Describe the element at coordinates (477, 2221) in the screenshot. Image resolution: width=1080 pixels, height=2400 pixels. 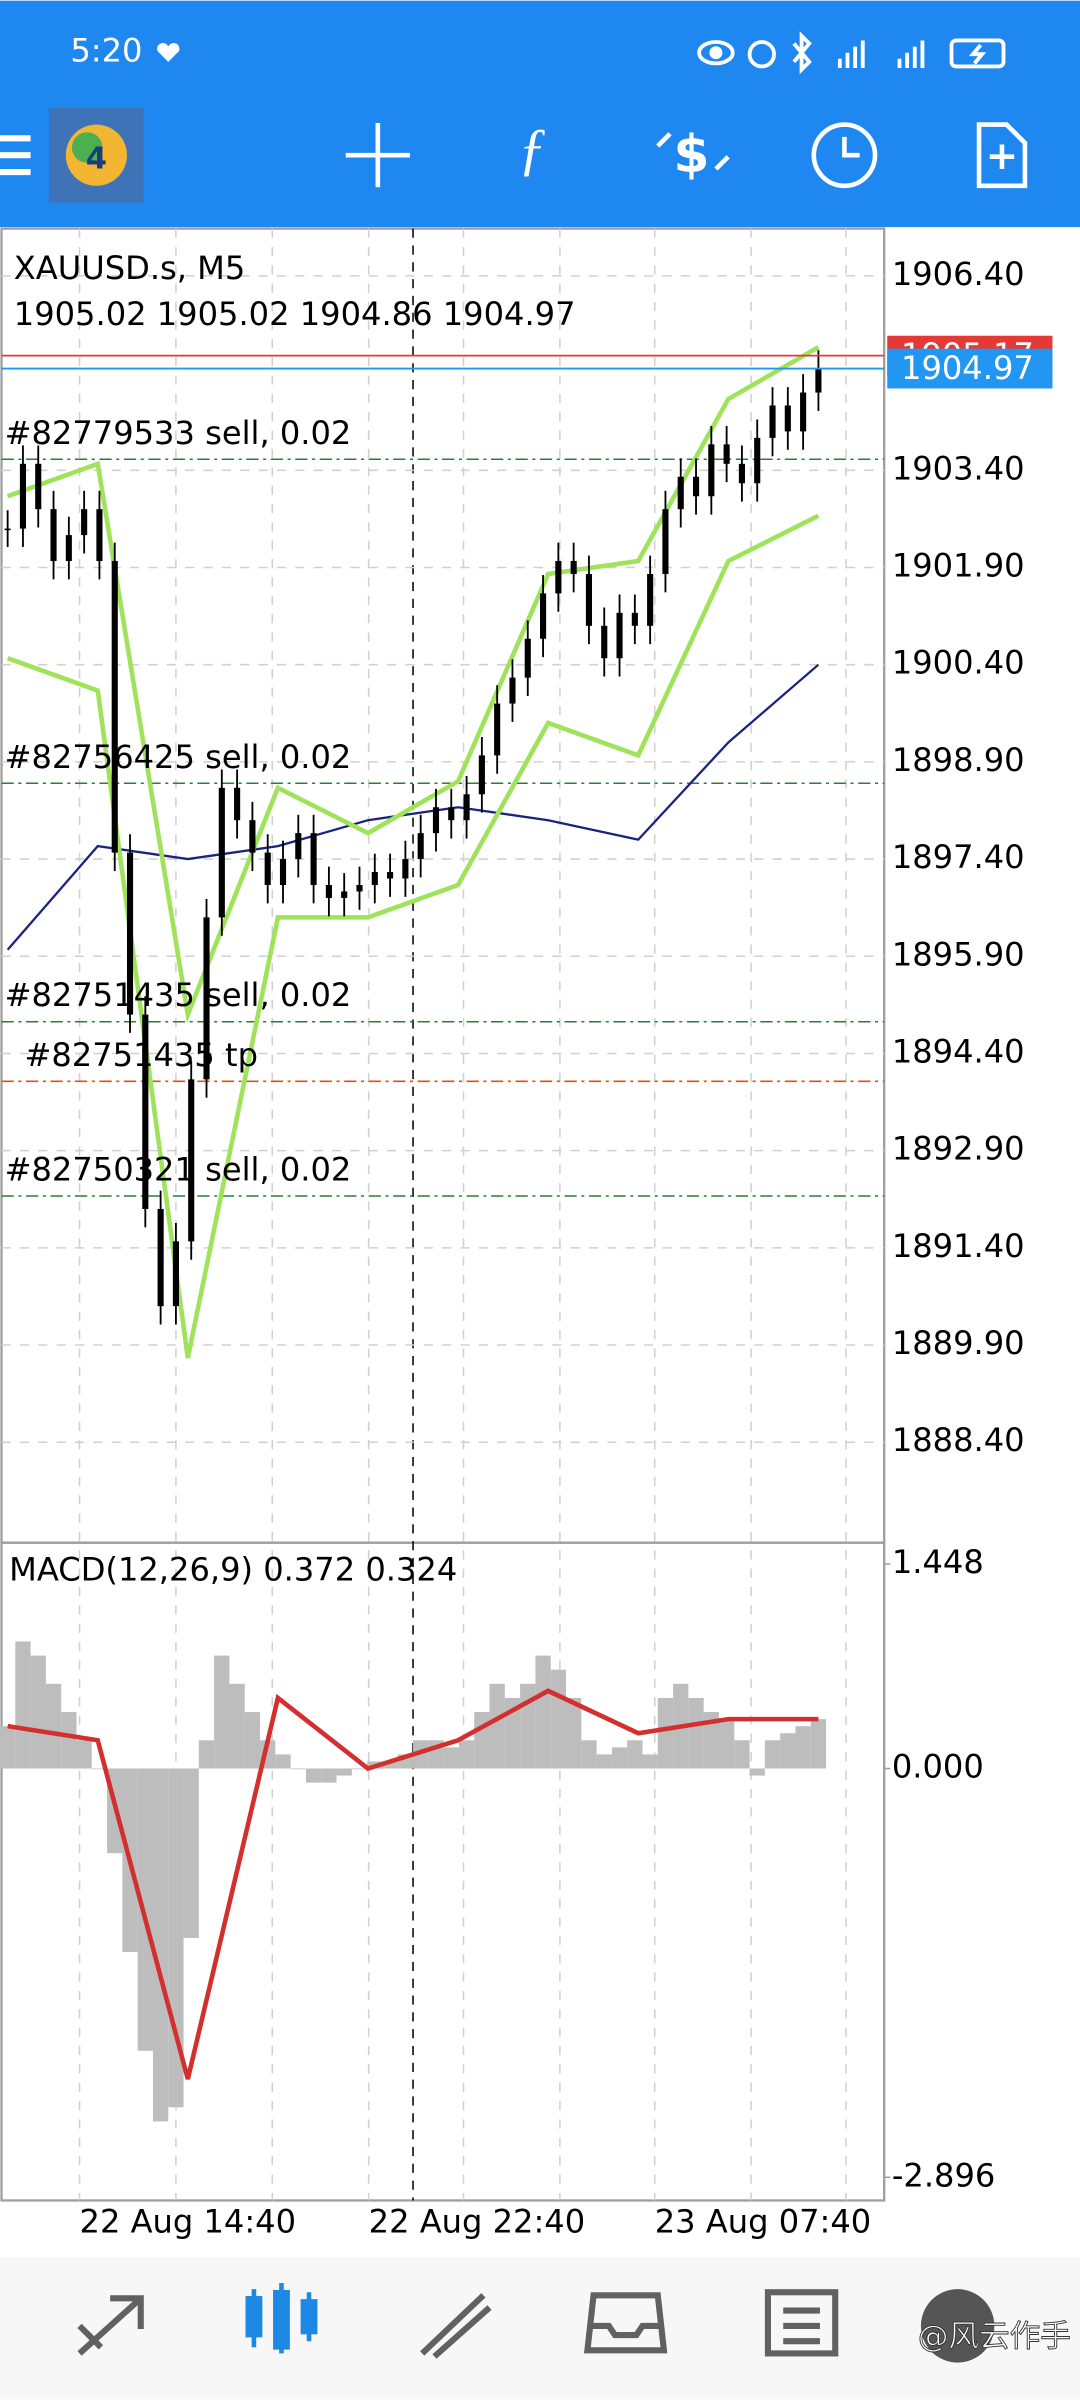
I see `x-tick-label: 22 Aug 22:40` at that location.